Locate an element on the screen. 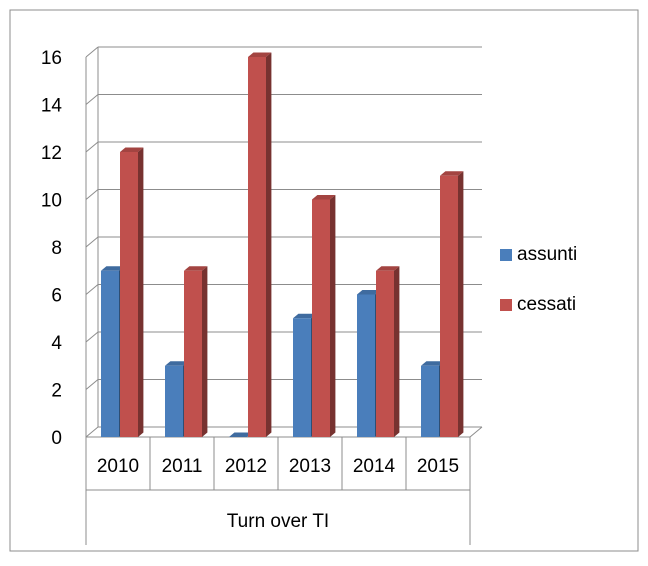  x-tick-label: 2011 is located at coordinates (182, 466).